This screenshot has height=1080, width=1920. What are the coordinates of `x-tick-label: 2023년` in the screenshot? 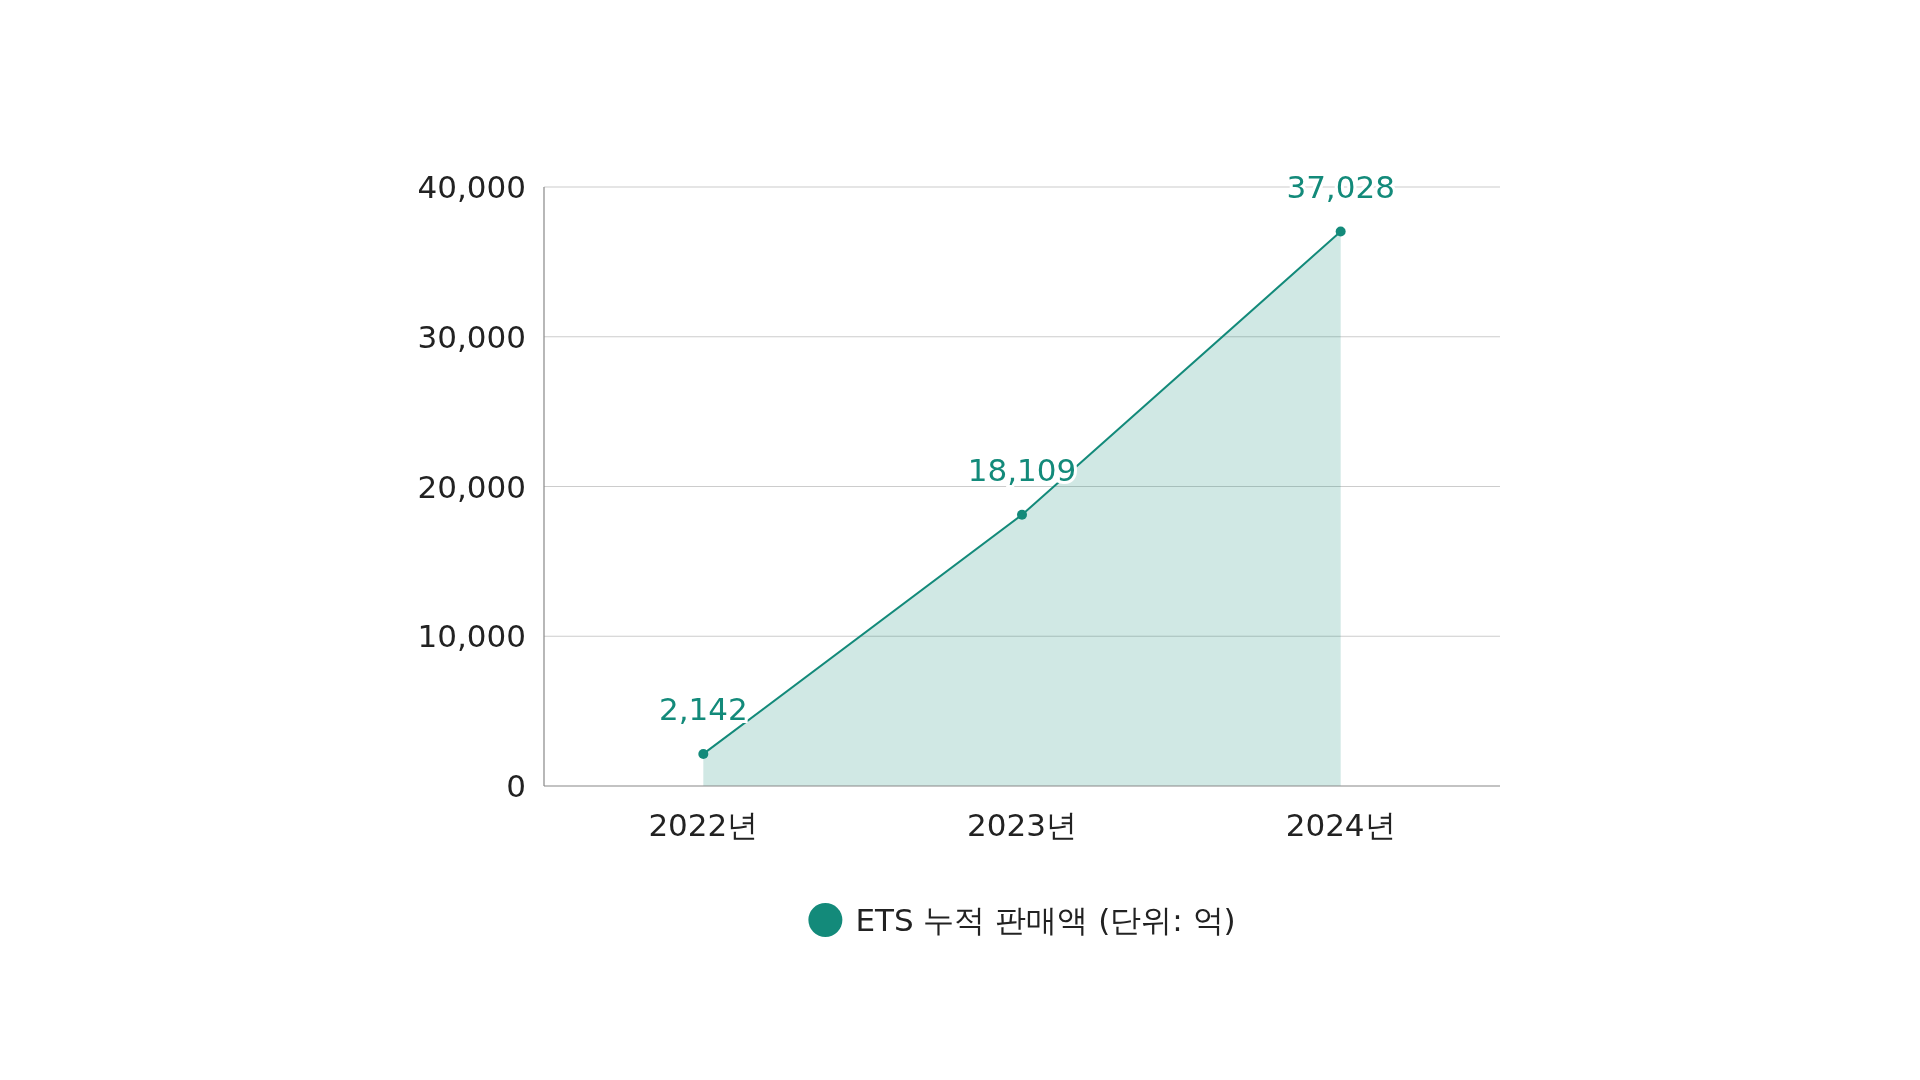 It's located at (1022, 825).